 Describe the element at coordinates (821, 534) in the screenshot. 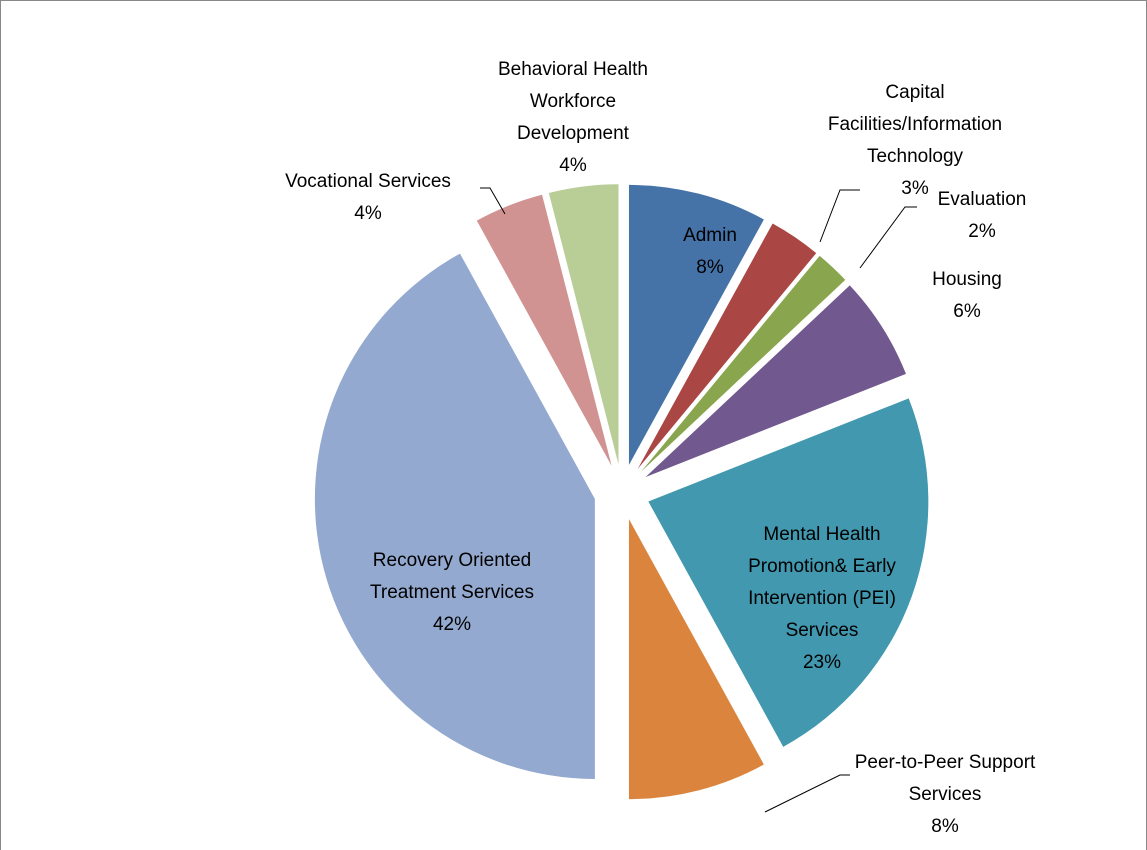

I see `label-line: Mental Health` at that location.